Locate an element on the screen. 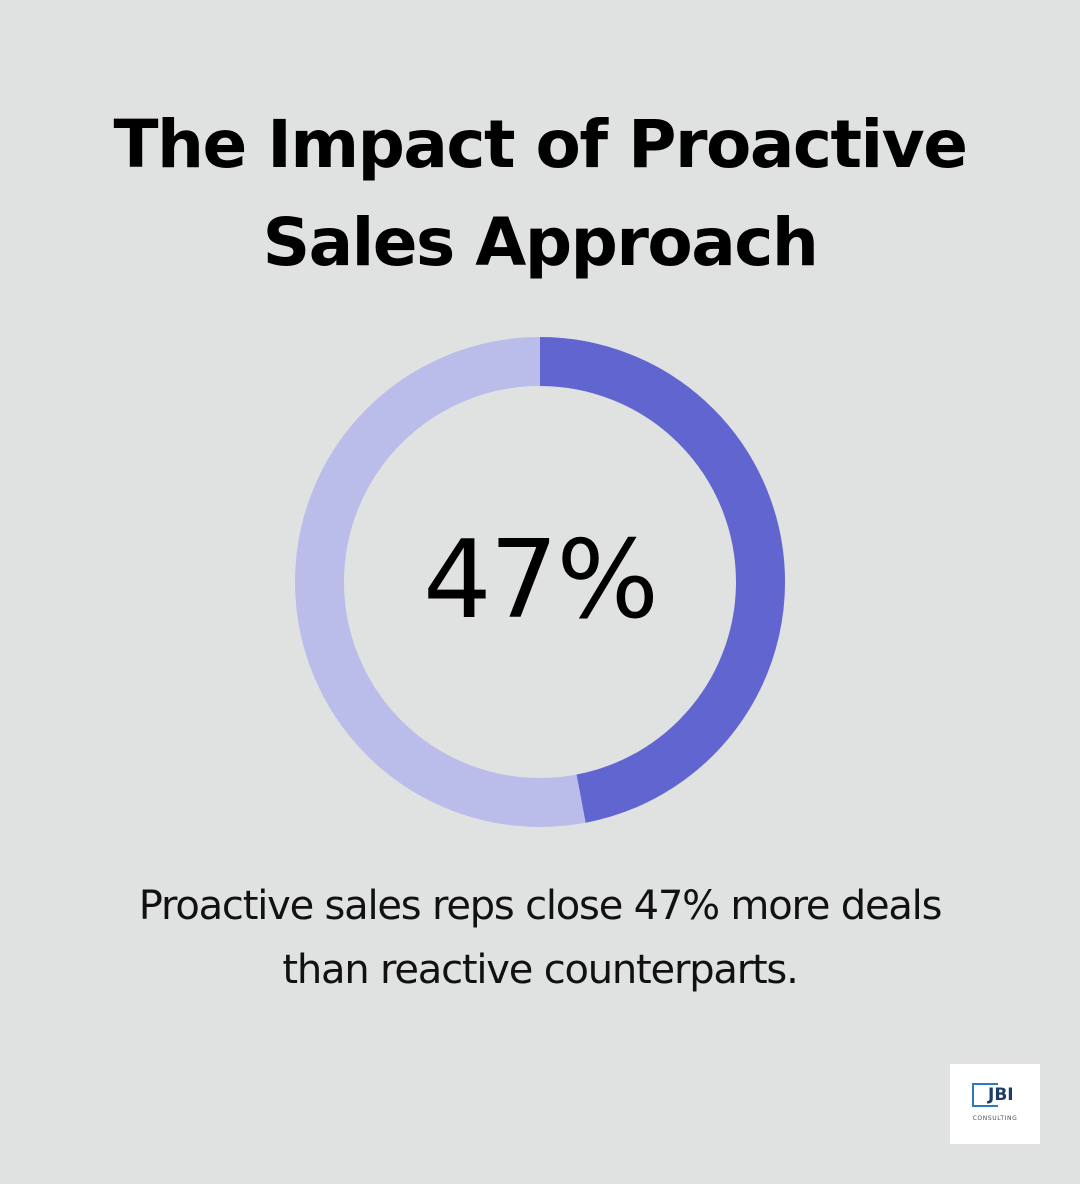 The width and height of the screenshot is (1080, 1184). title-line-1: The Impact of Proactive is located at coordinates (540, 144).